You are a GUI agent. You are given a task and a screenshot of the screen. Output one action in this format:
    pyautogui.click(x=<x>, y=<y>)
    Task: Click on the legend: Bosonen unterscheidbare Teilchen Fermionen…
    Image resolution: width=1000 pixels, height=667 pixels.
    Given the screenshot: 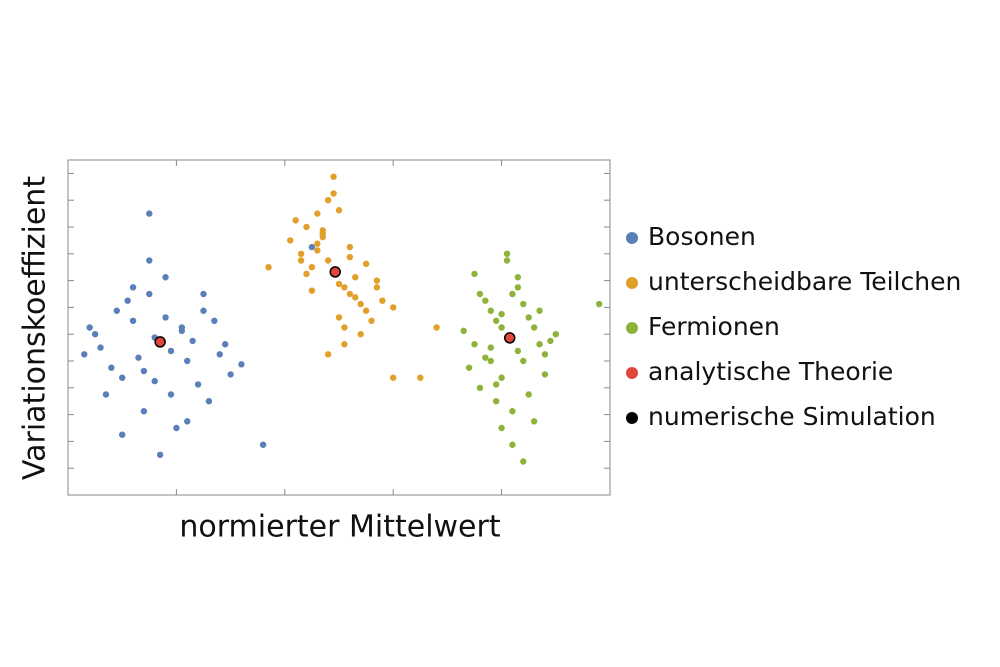 What is the action you would take?
    pyautogui.click(x=793, y=326)
    